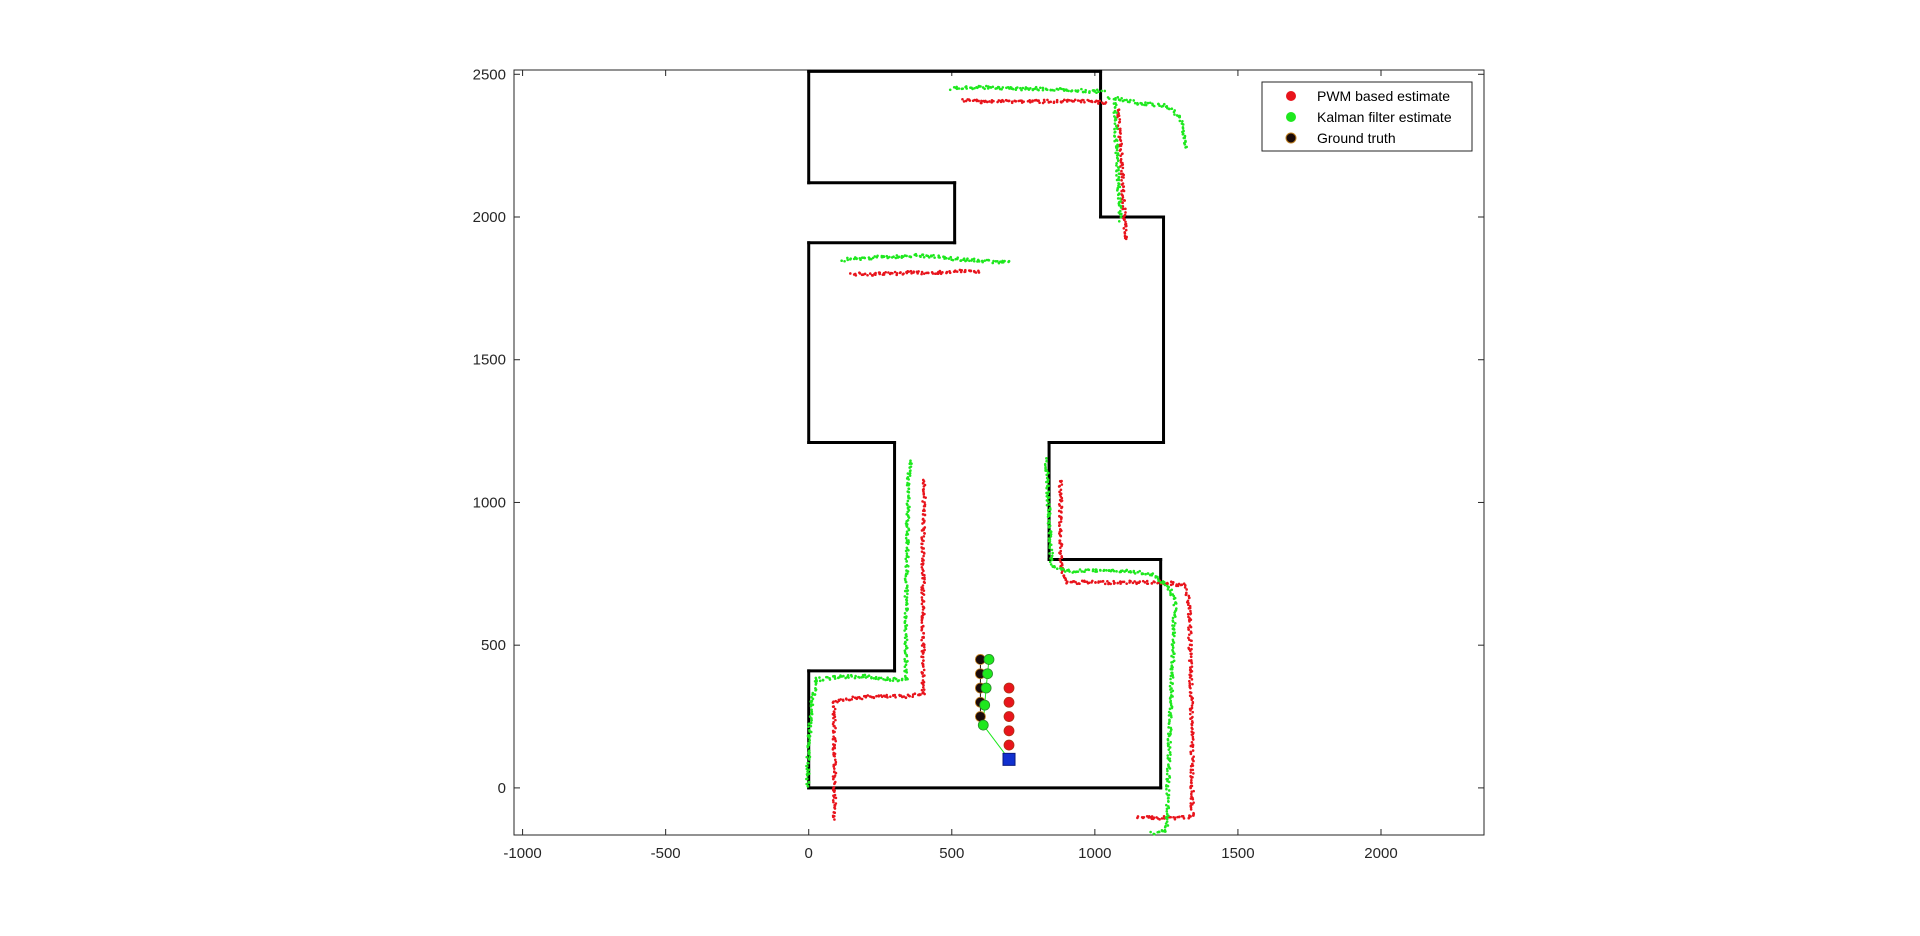 The height and width of the screenshot is (936, 1920). I want to click on x-tick-label: 2000, so click(1380, 853).